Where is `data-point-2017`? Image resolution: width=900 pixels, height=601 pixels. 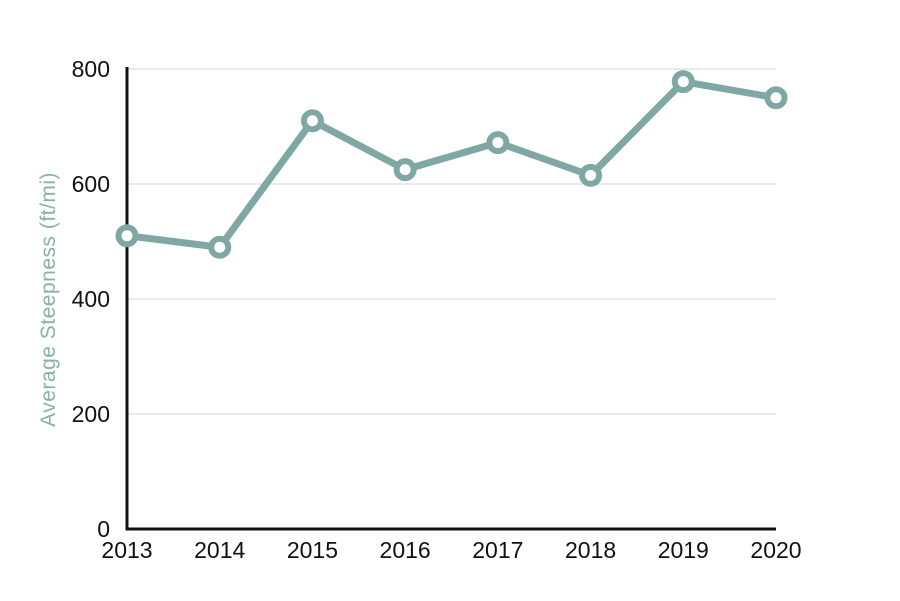
data-point-2017 is located at coordinates (498, 143).